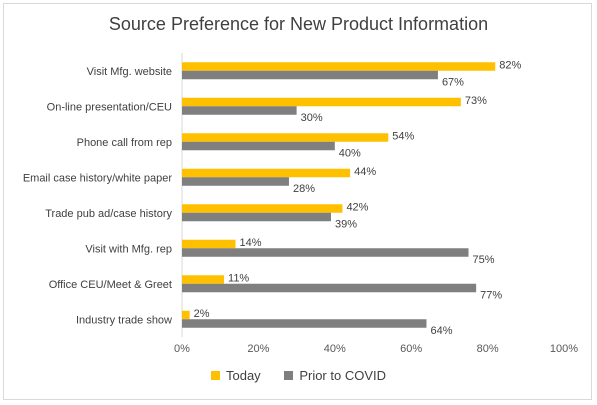 The image size is (597, 405). Describe the element at coordinates (441, 331) in the screenshot. I see `data-label: 64%` at that location.